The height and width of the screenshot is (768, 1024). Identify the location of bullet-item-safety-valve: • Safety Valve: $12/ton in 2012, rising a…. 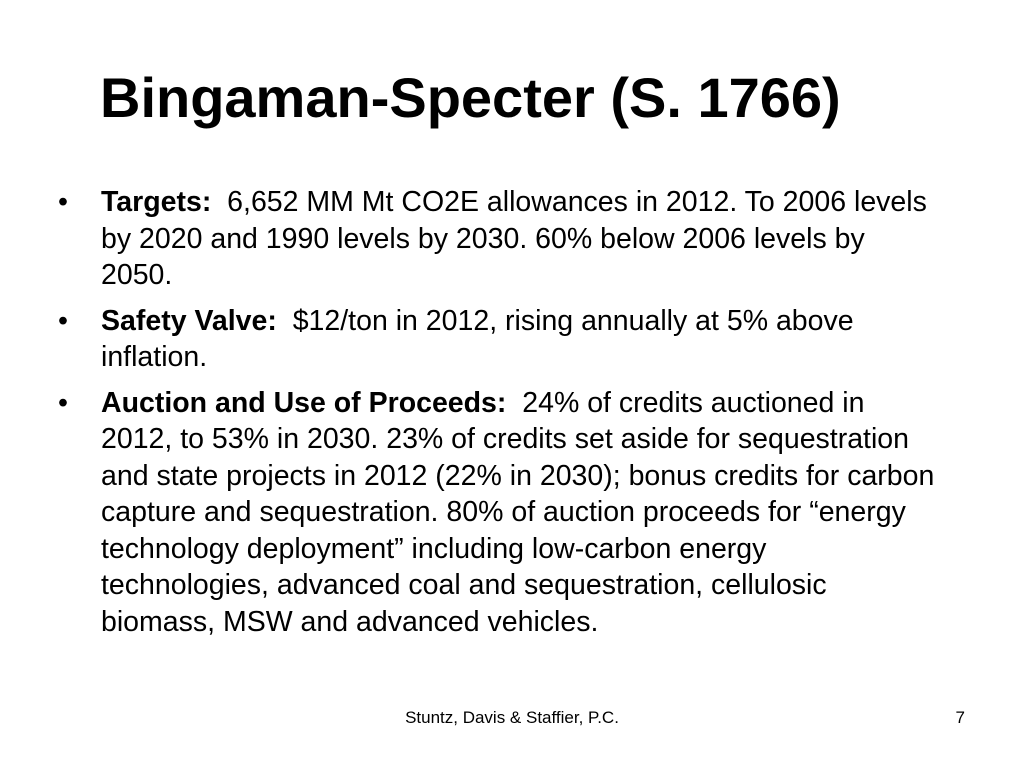
(498, 339).